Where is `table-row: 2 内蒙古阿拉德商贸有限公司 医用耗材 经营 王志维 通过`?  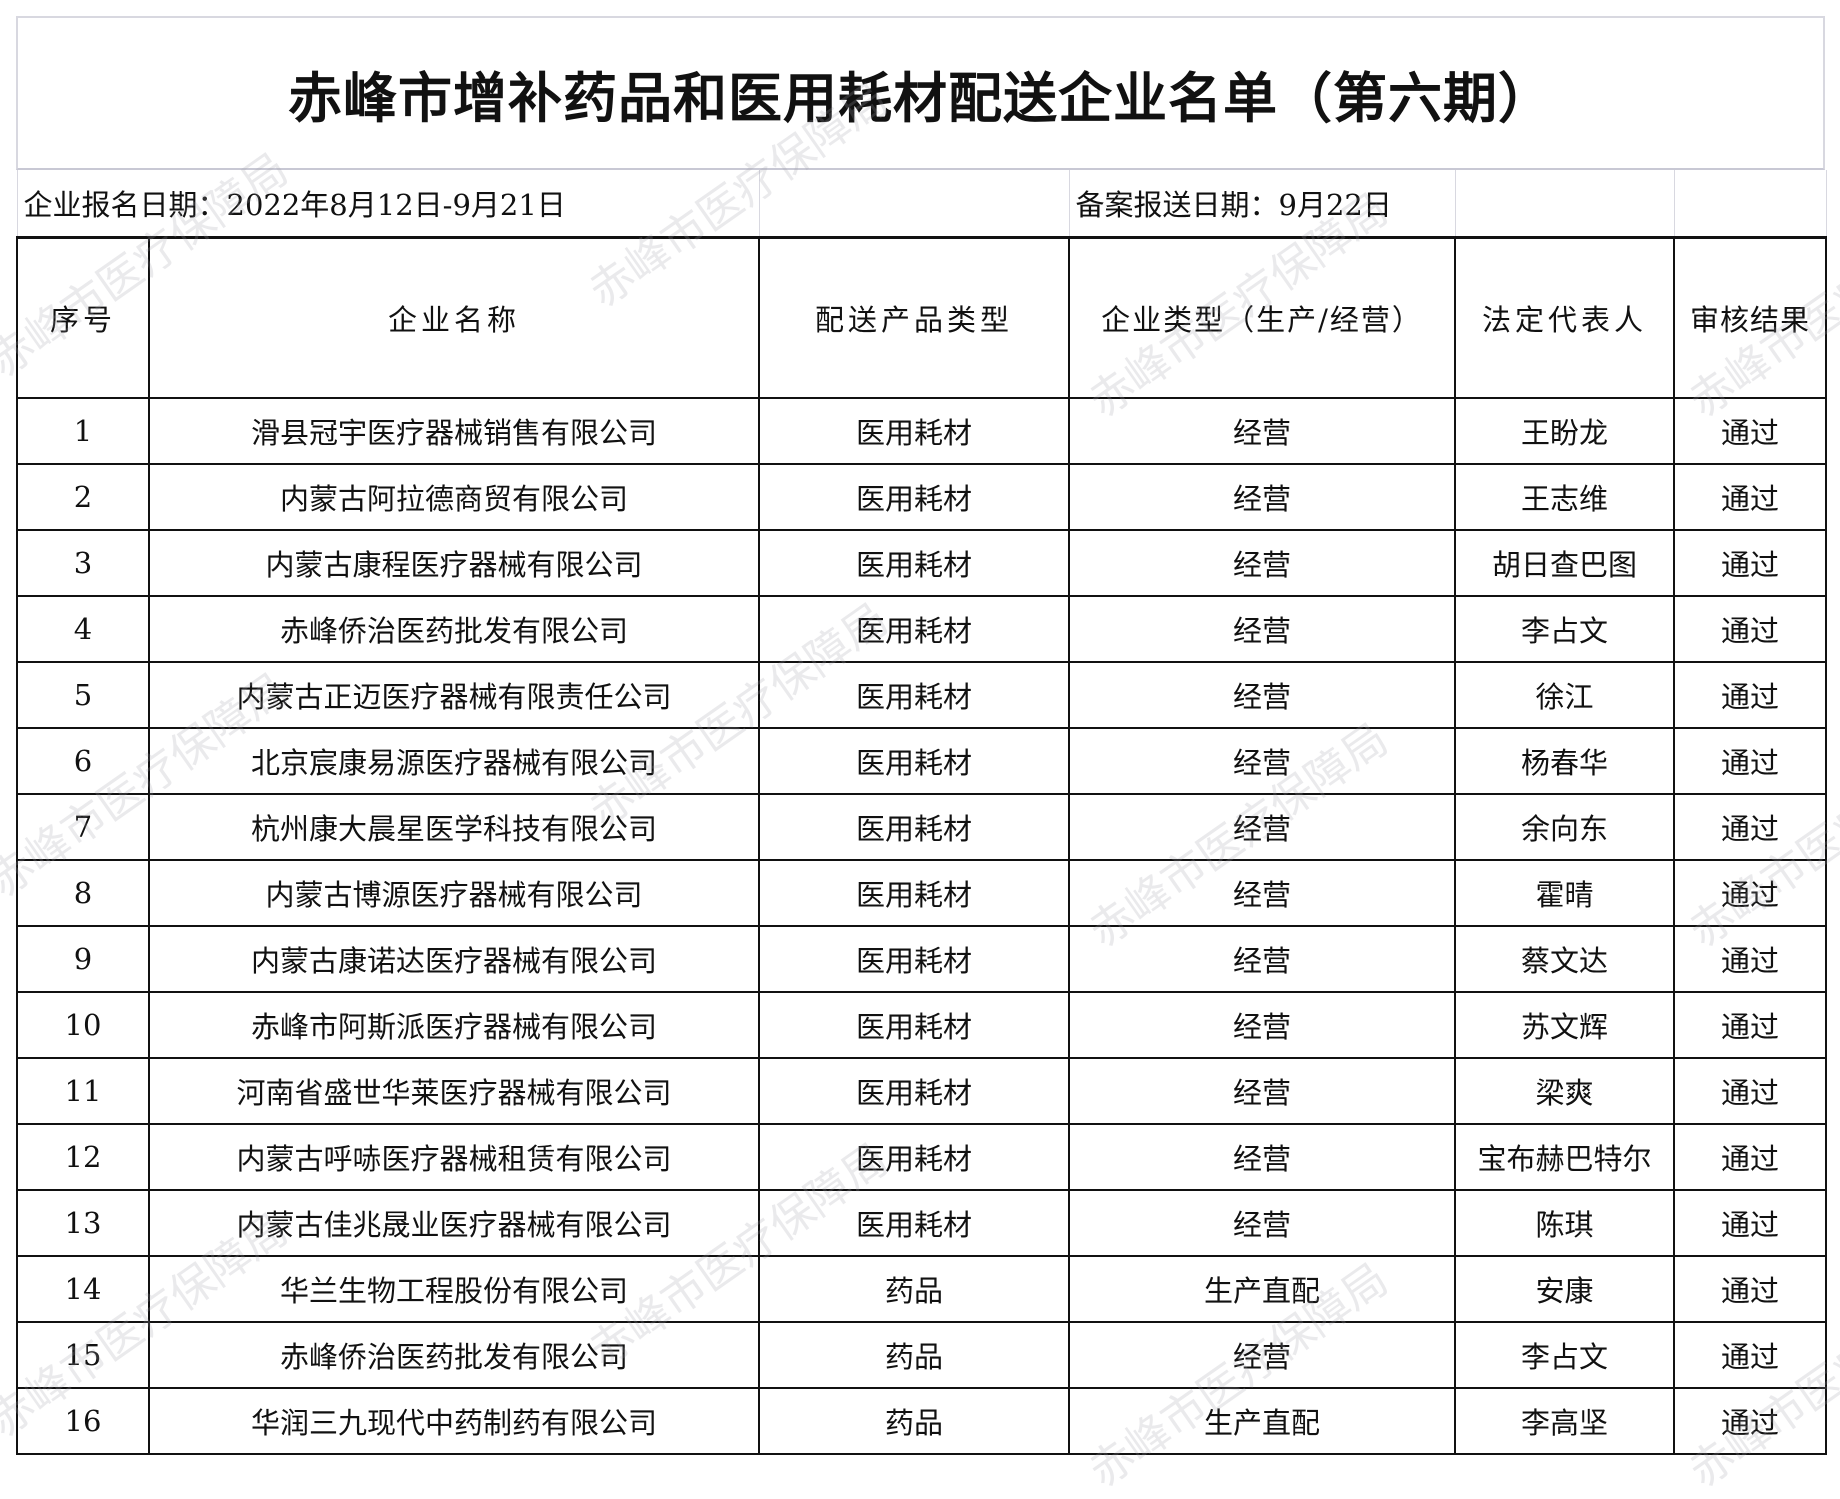 table-row: 2 内蒙古阿拉德商贸有限公司 医用耗材 经营 王志维 通过 is located at coordinates (921, 497).